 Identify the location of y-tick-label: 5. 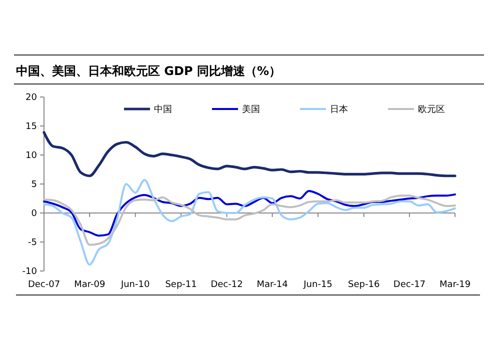
(34, 185).